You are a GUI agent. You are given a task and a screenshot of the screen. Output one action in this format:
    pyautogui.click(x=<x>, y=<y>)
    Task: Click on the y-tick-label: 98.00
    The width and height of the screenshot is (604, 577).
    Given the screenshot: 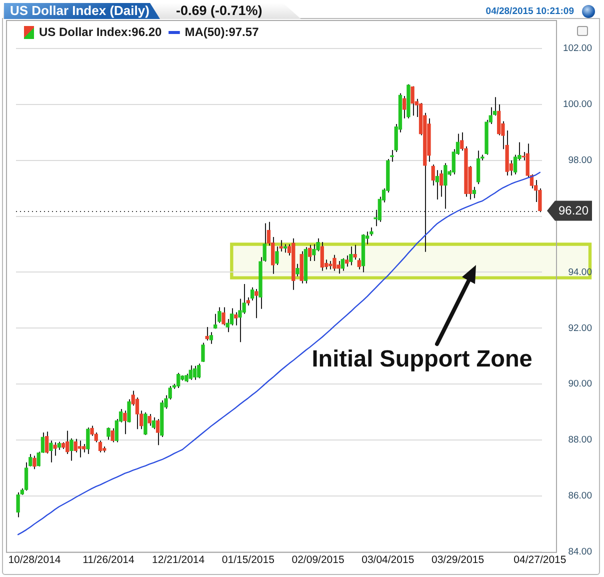 What is the action you would take?
    pyautogui.click(x=580, y=160)
    